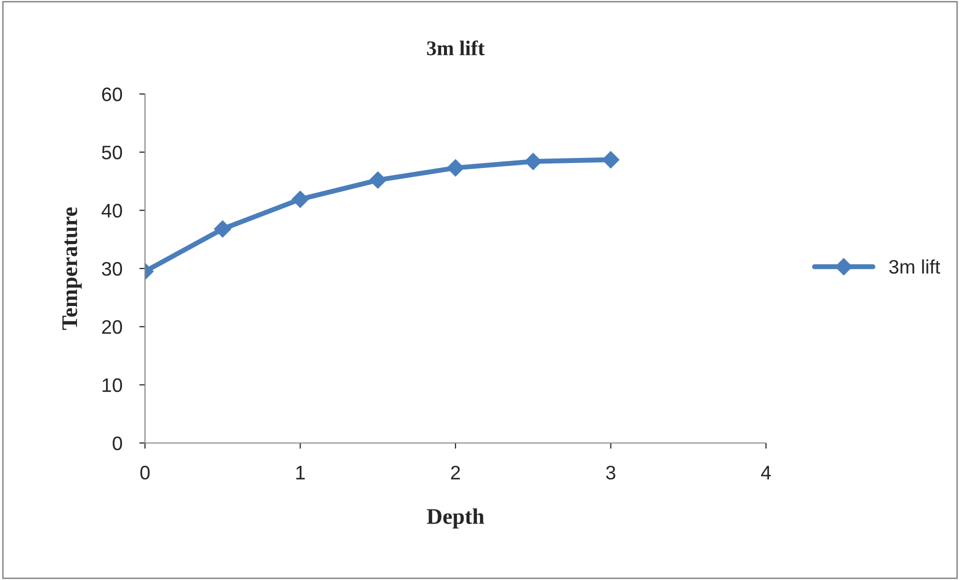 The width and height of the screenshot is (960, 580). I want to click on y-tick-label: 40, so click(112, 211).